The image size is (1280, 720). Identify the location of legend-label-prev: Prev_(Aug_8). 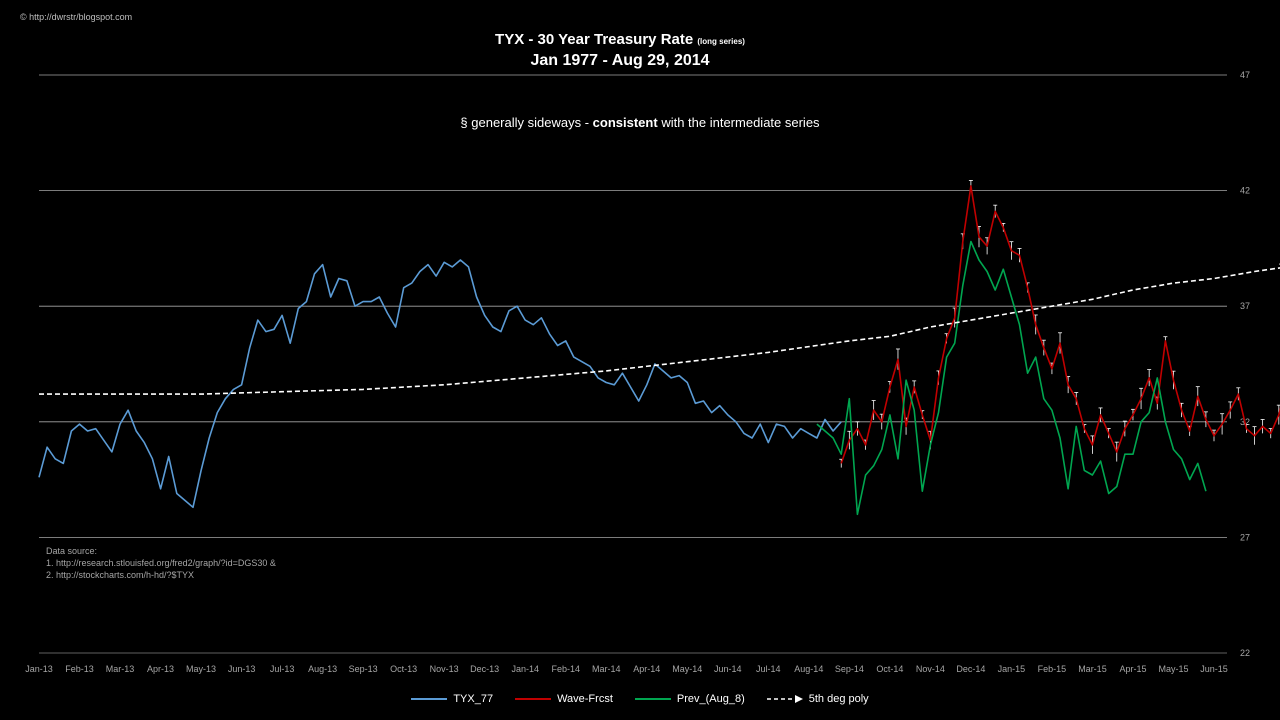
(710, 699).